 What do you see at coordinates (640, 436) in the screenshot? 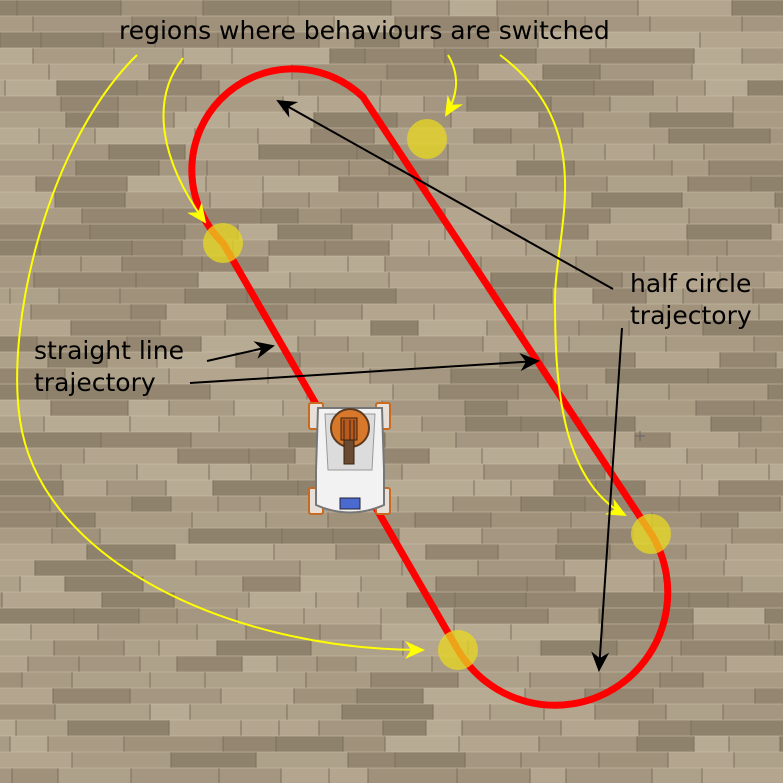
I see `crosshair-icon` at bounding box center [640, 436].